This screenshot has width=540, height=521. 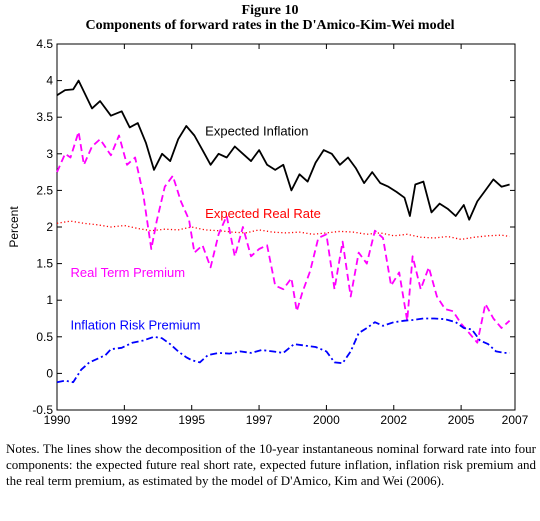 I want to click on x-tick-label: 2007, so click(x=515, y=420).